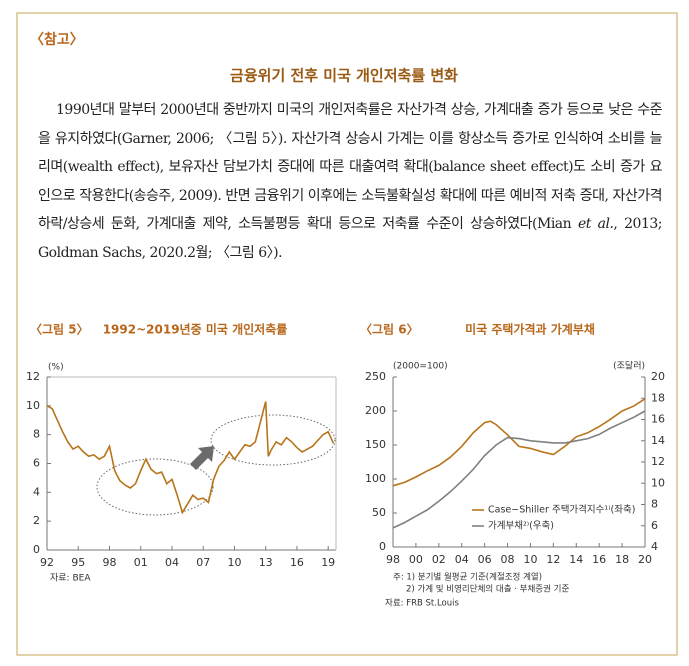  I want to click on legend-label: Case−Shiller 주택가격지수¹⁾(좌축), so click(561, 510).